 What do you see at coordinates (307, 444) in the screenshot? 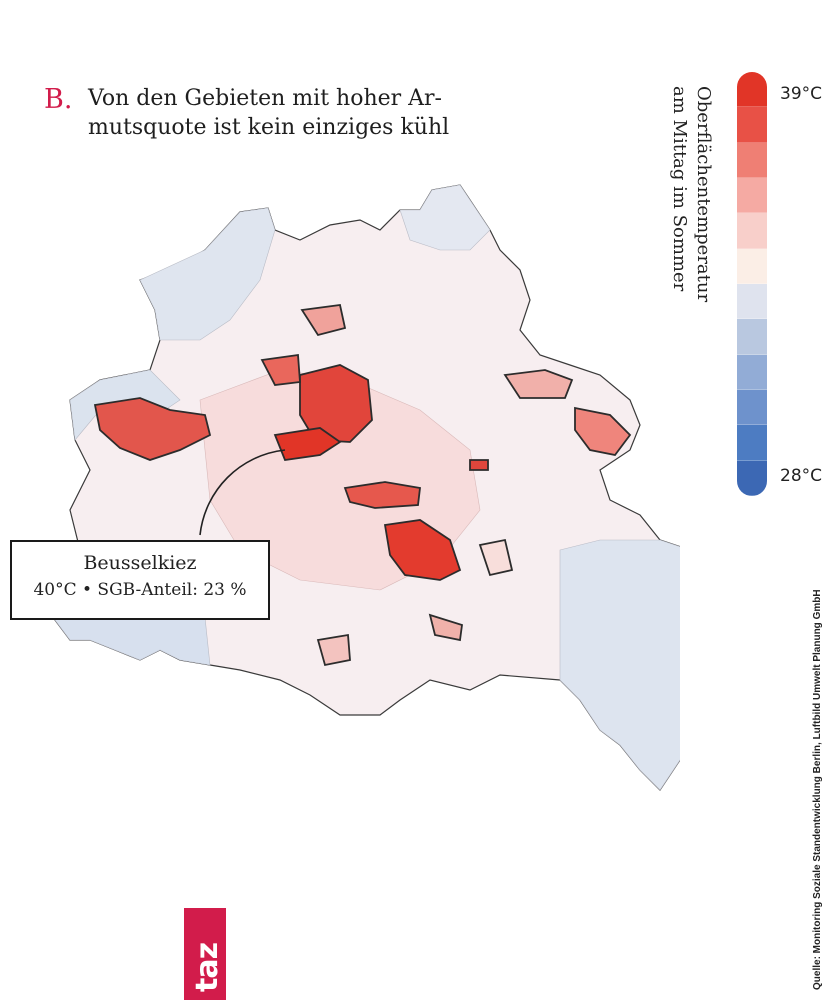
I see `hotspot-beusselkiez` at bounding box center [307, 444].